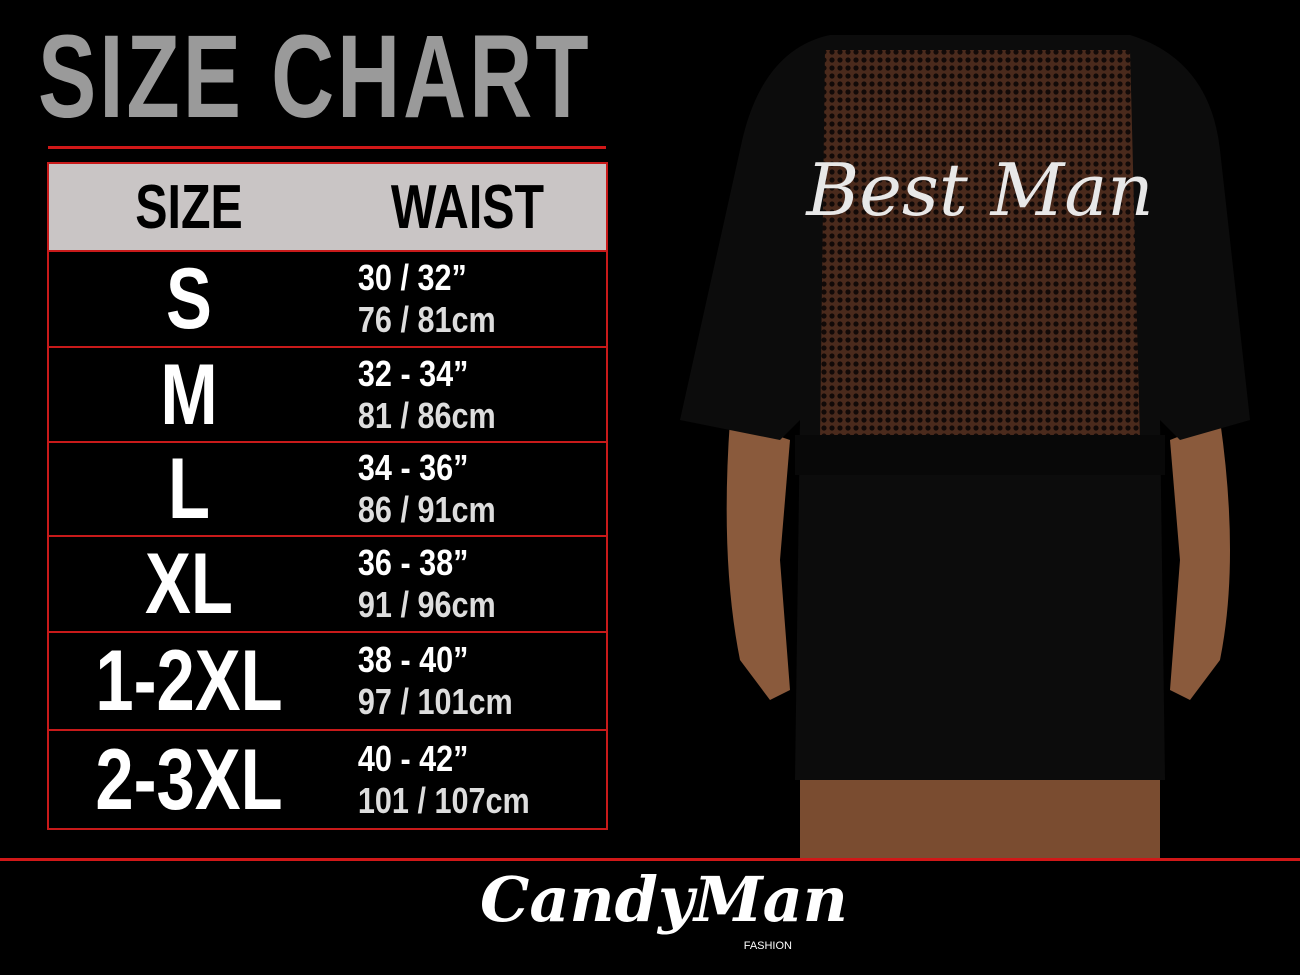 The width and height of the screenshot is (1300, 975). What do you see at coordinates (412, 277) in the screenshot?
I see `waist-inches: 30 / 32”` at bounding box center [412, 277].